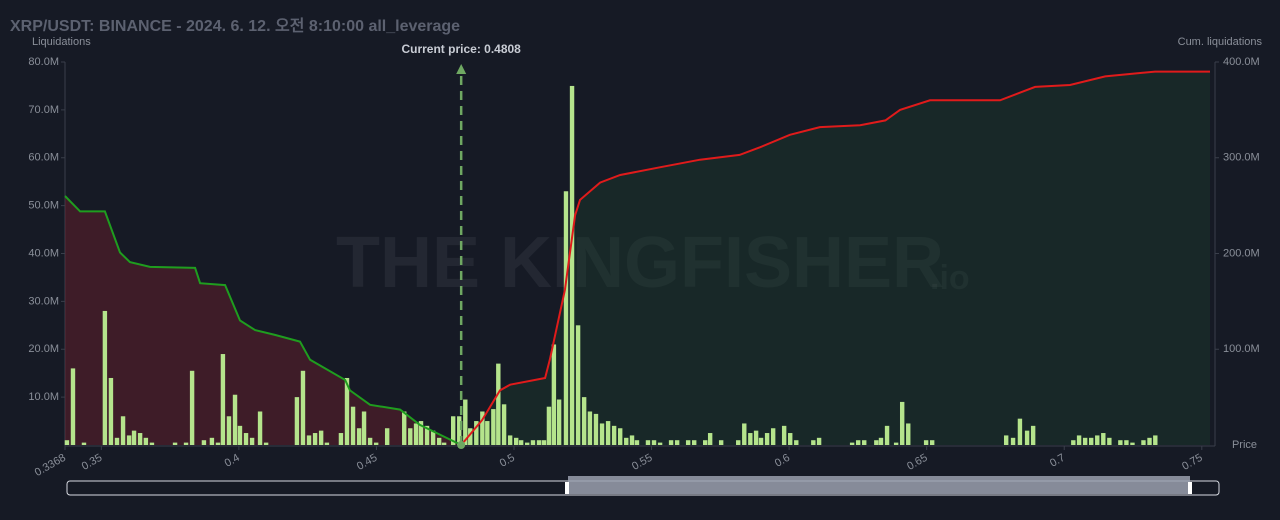 This screenshot has width=1280, height=520. I want to click on scrollbar, so click(643, 486).